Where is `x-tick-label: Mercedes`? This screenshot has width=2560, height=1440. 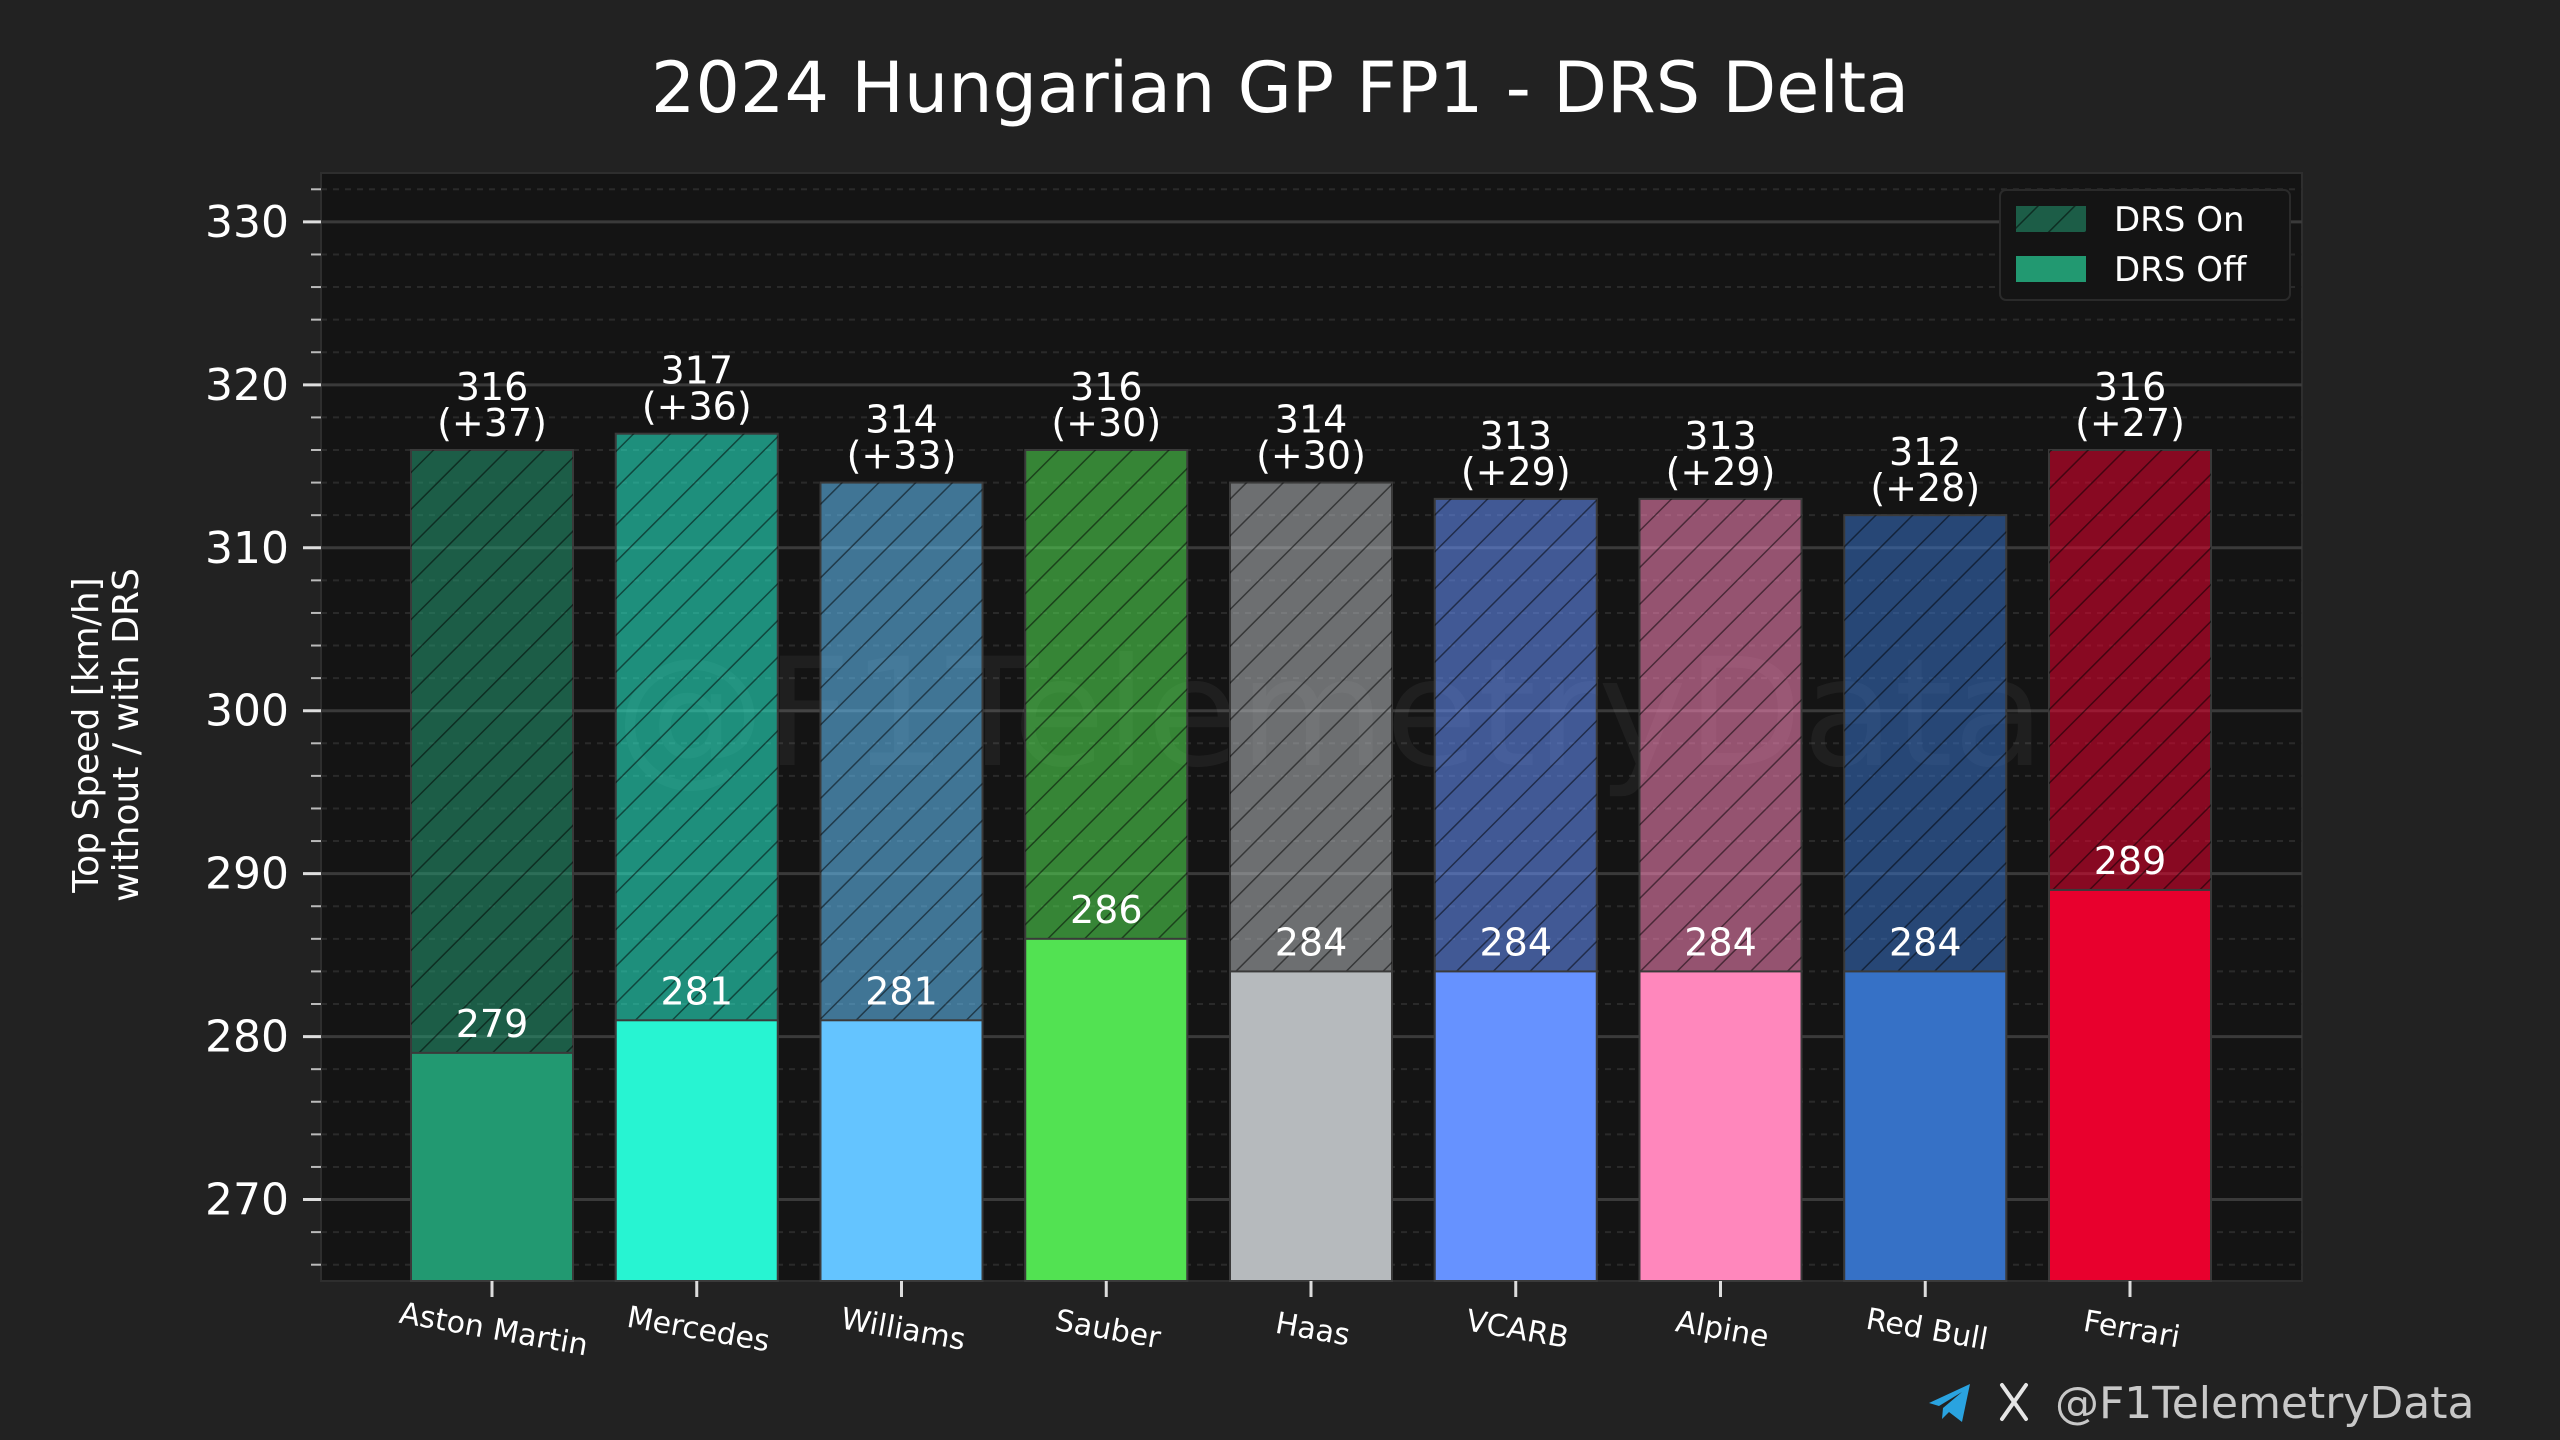
x-tick-label: Mercedes is located at coordinates (698, 1329).